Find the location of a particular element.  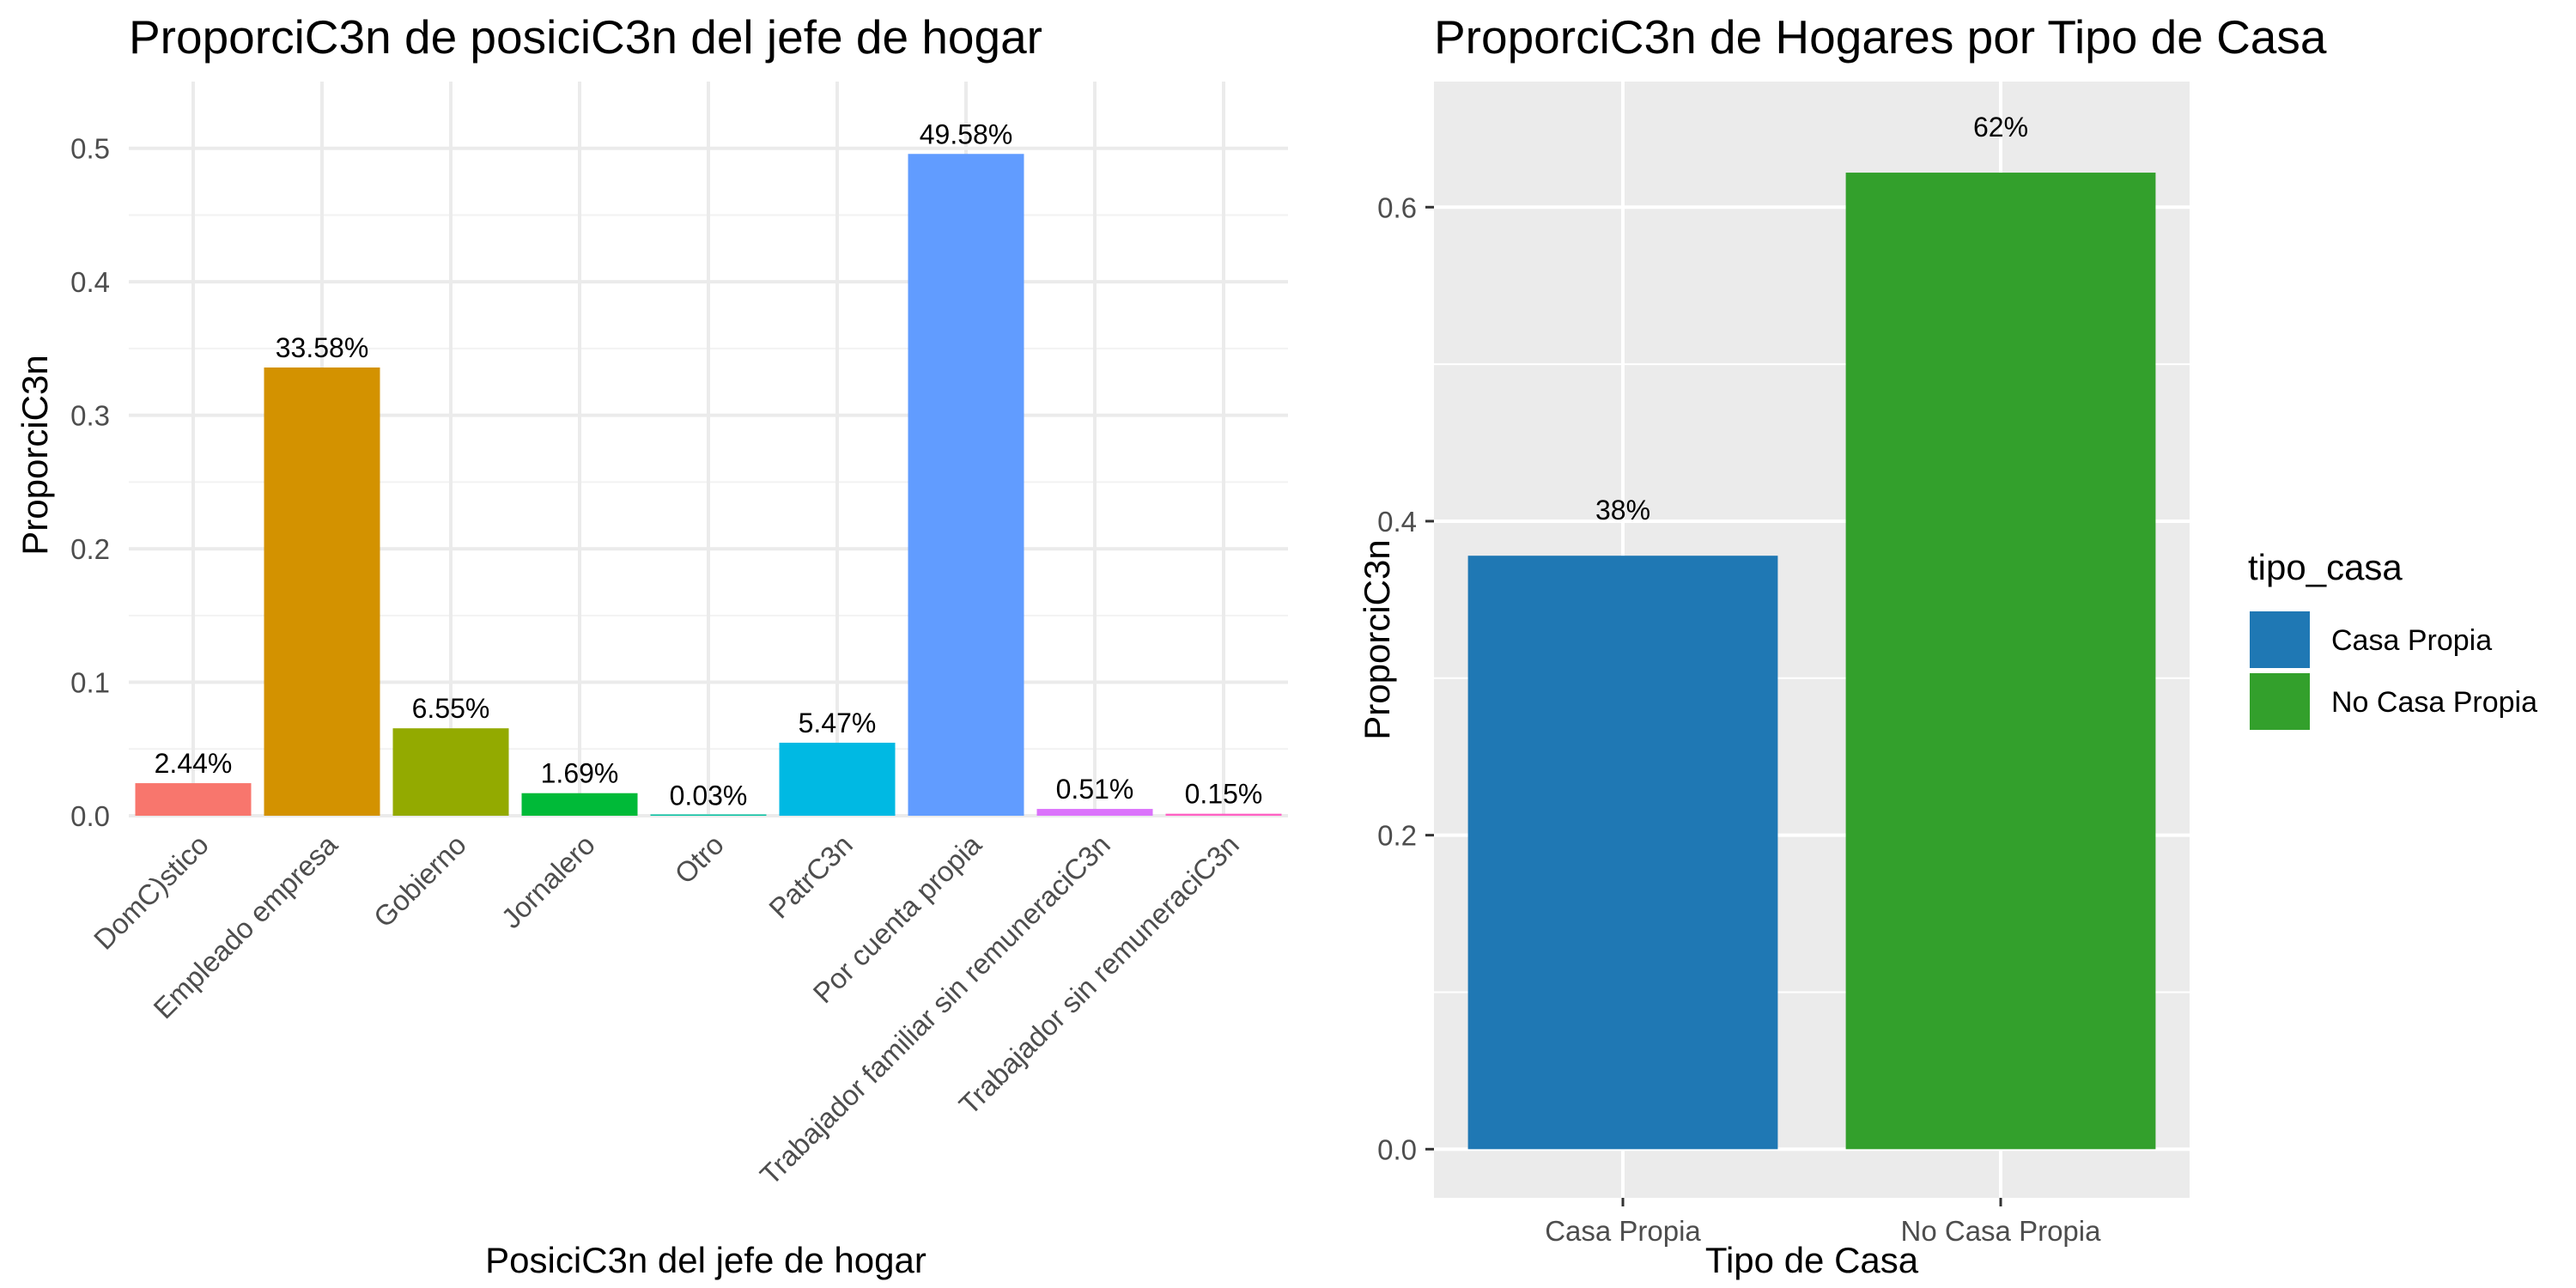

legend-label-no-casa-propia: No Casa Propia is located at coordinates (2434, 702).